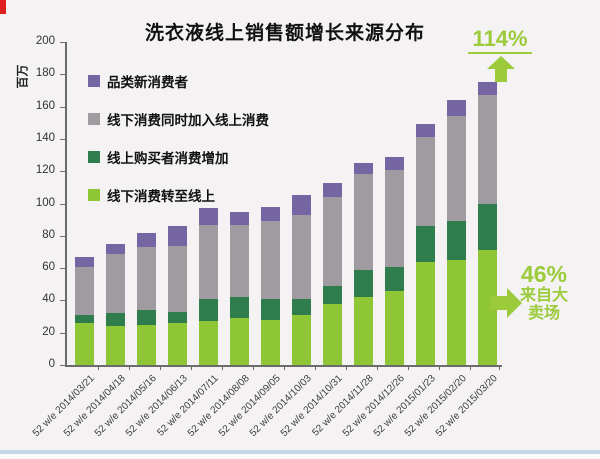 The height and width of the screenshot is (459, 600). I want to click on x-tick-label: 52 w/e 2014/09/05, so click(249, 406).